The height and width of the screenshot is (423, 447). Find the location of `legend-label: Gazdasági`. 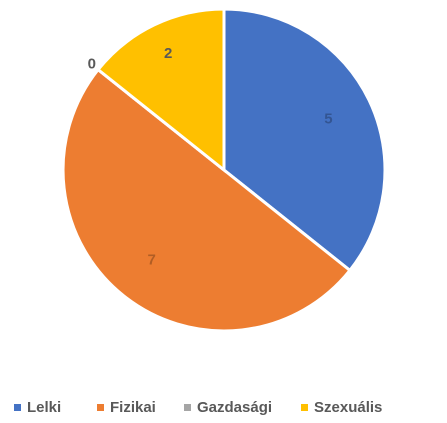

legend-label: Gazdasági is located at coordinates (234, 407).